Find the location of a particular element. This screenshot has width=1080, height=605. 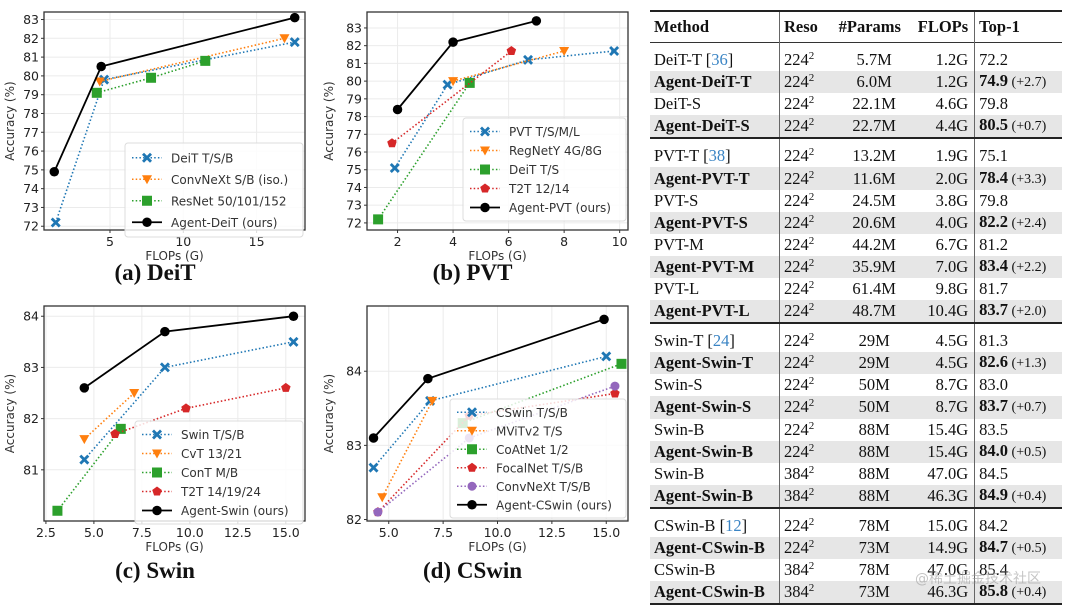

legend-label: PVT T/S/M/L is located at coordinates (544, 132).